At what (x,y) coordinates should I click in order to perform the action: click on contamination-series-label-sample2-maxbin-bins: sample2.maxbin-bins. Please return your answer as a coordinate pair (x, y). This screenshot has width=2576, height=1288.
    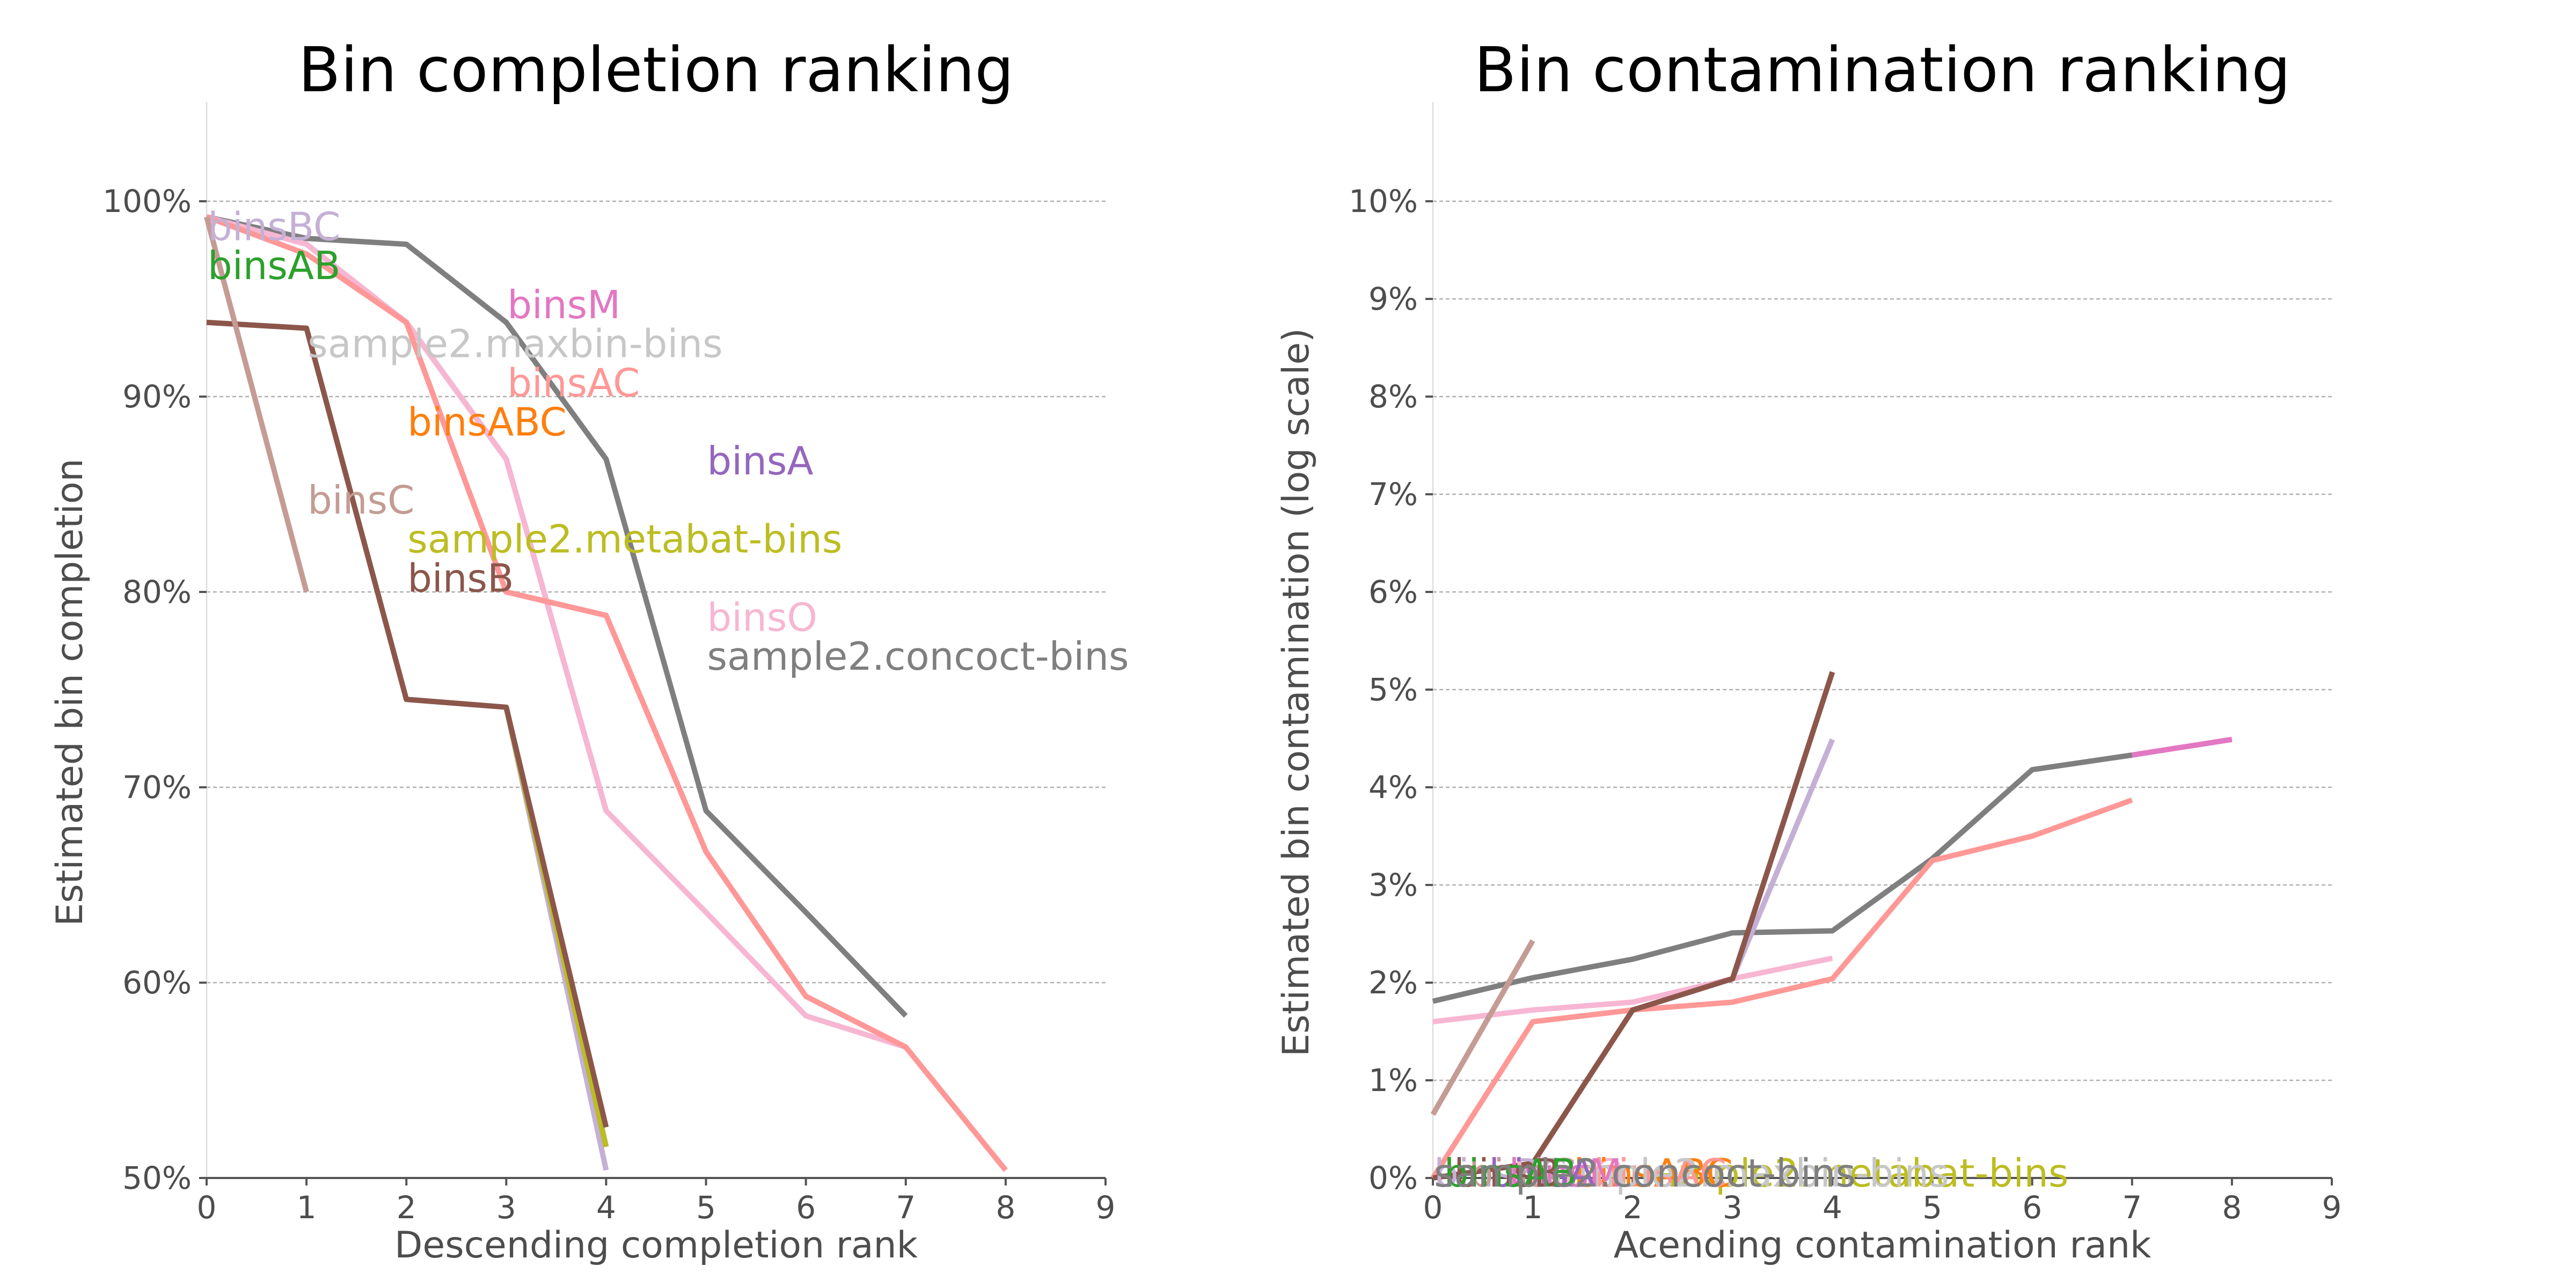
    Looking at the image, I should click on (1741, 1173).